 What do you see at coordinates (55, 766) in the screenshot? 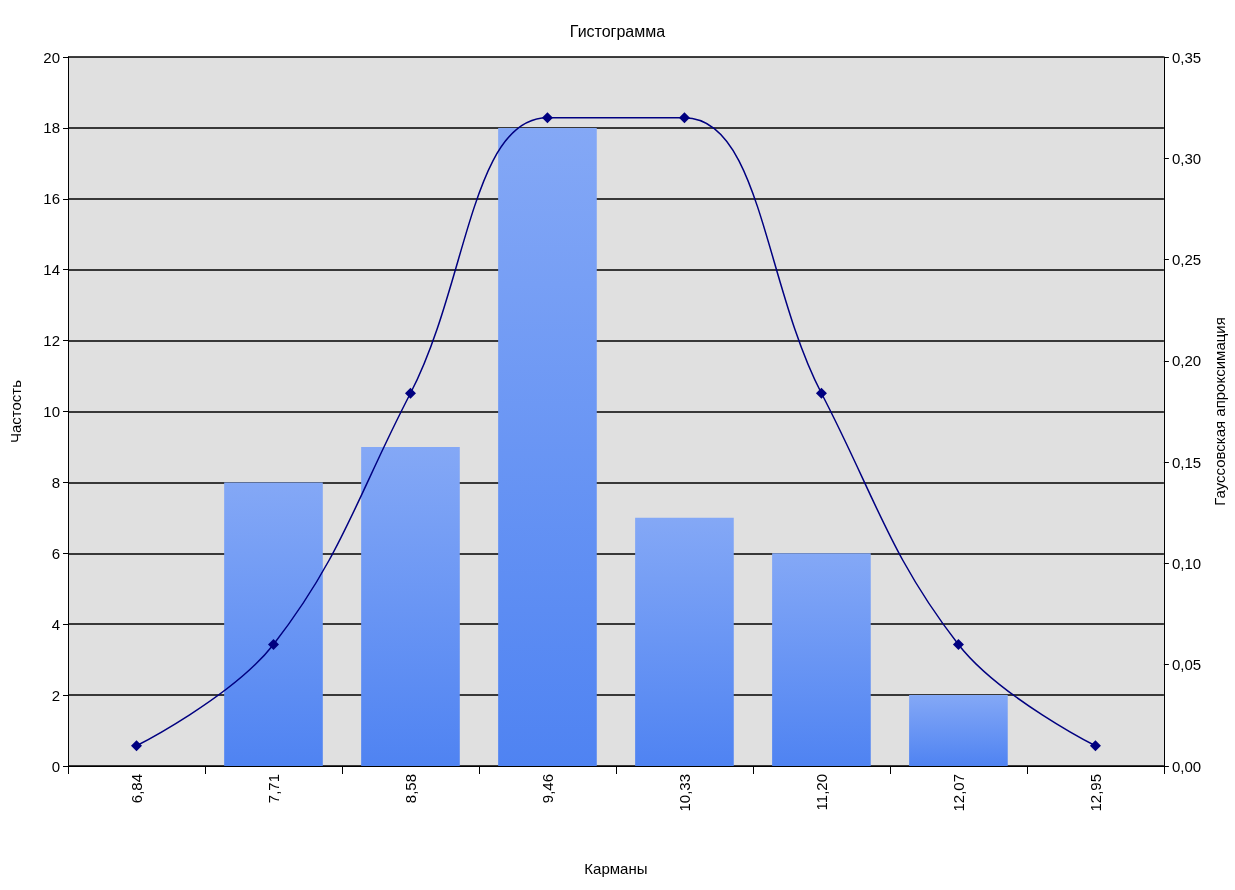
I see `y-tick-label: 0` at bounding box center [55, 766].